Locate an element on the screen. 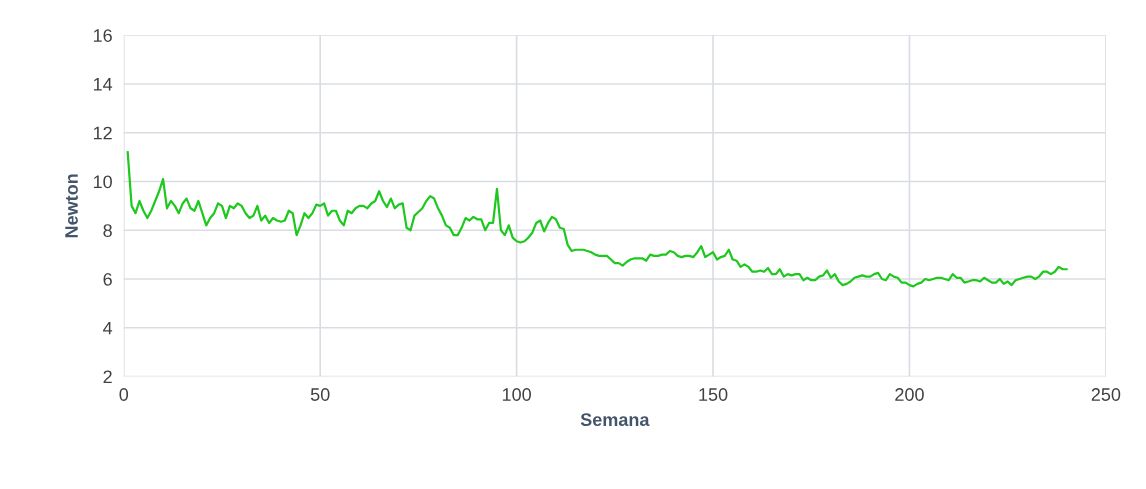 The height and width of the screenshot is (489, 1146). x-tick-label: 200 is located at coordinates (909, 394).